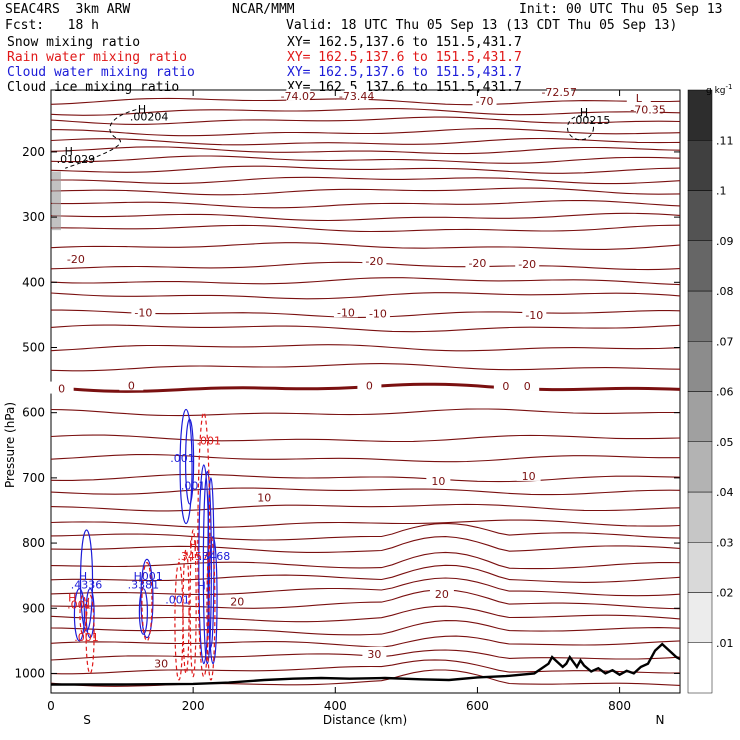 This screenshot has height=740, width=740. What do you see at coordinates (56, 201) in the screenshot?
I see `ice-shading` at bounding box center [56, 201].